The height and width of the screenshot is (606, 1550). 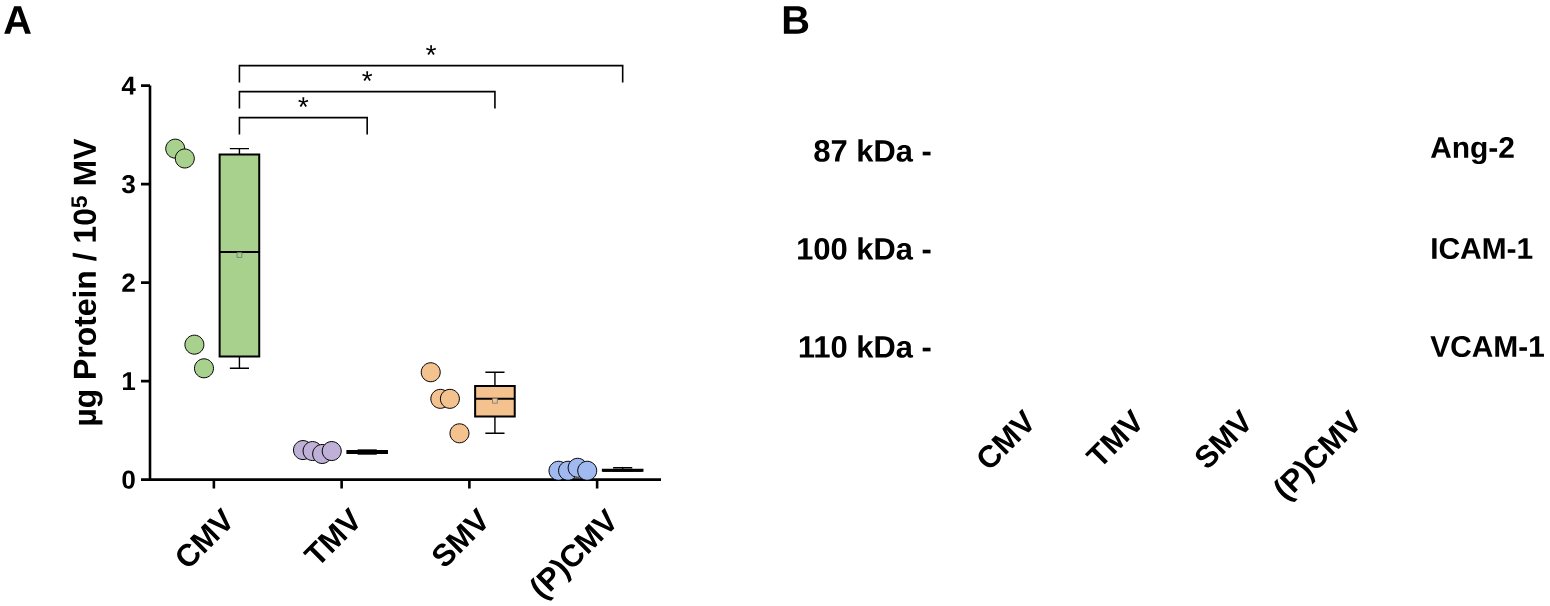 What do you see at coordinates (796, 20) in the screenshot?
I see `text: B` at bounding box center [796, 20].